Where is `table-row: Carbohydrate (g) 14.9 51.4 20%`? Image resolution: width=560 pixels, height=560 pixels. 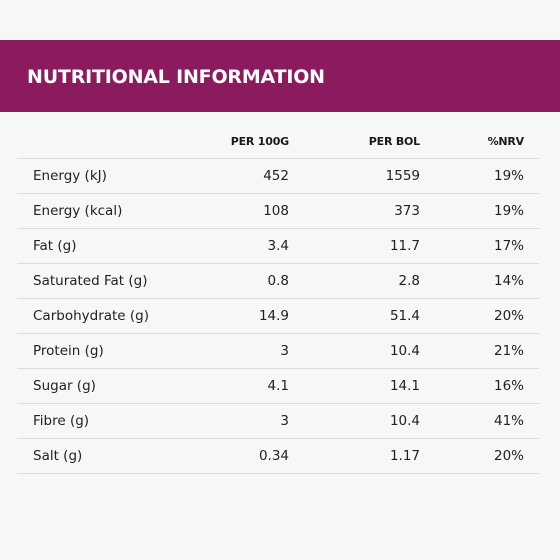 table-row: Carbohydrate (g) 14.9 51.4 20% is located at coordinates (278, 316).